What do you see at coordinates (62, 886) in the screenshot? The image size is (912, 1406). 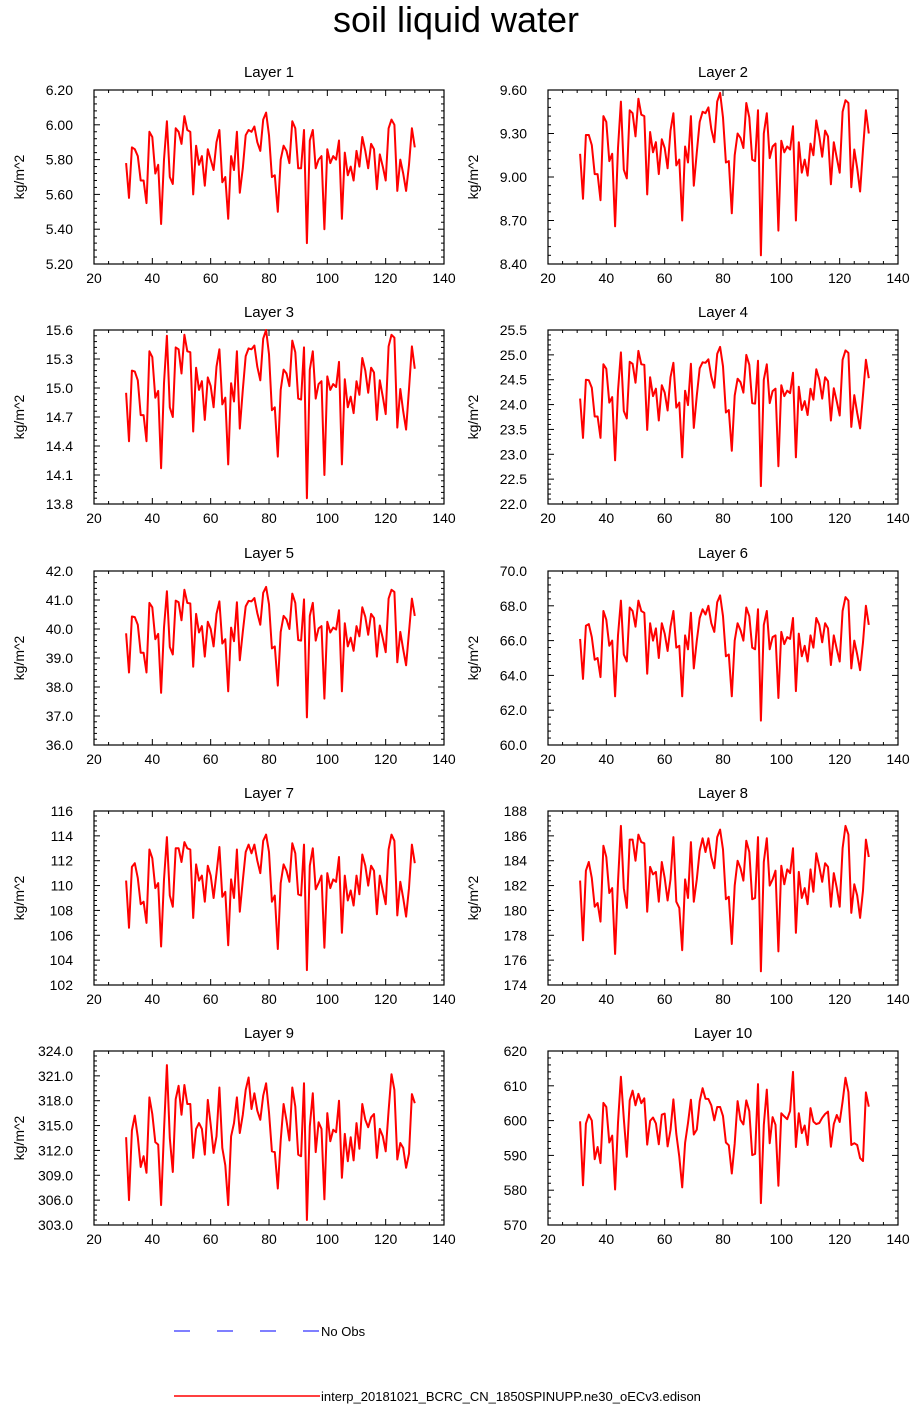 I see `y-tick-label: 110` at bounding box center [62, 886].